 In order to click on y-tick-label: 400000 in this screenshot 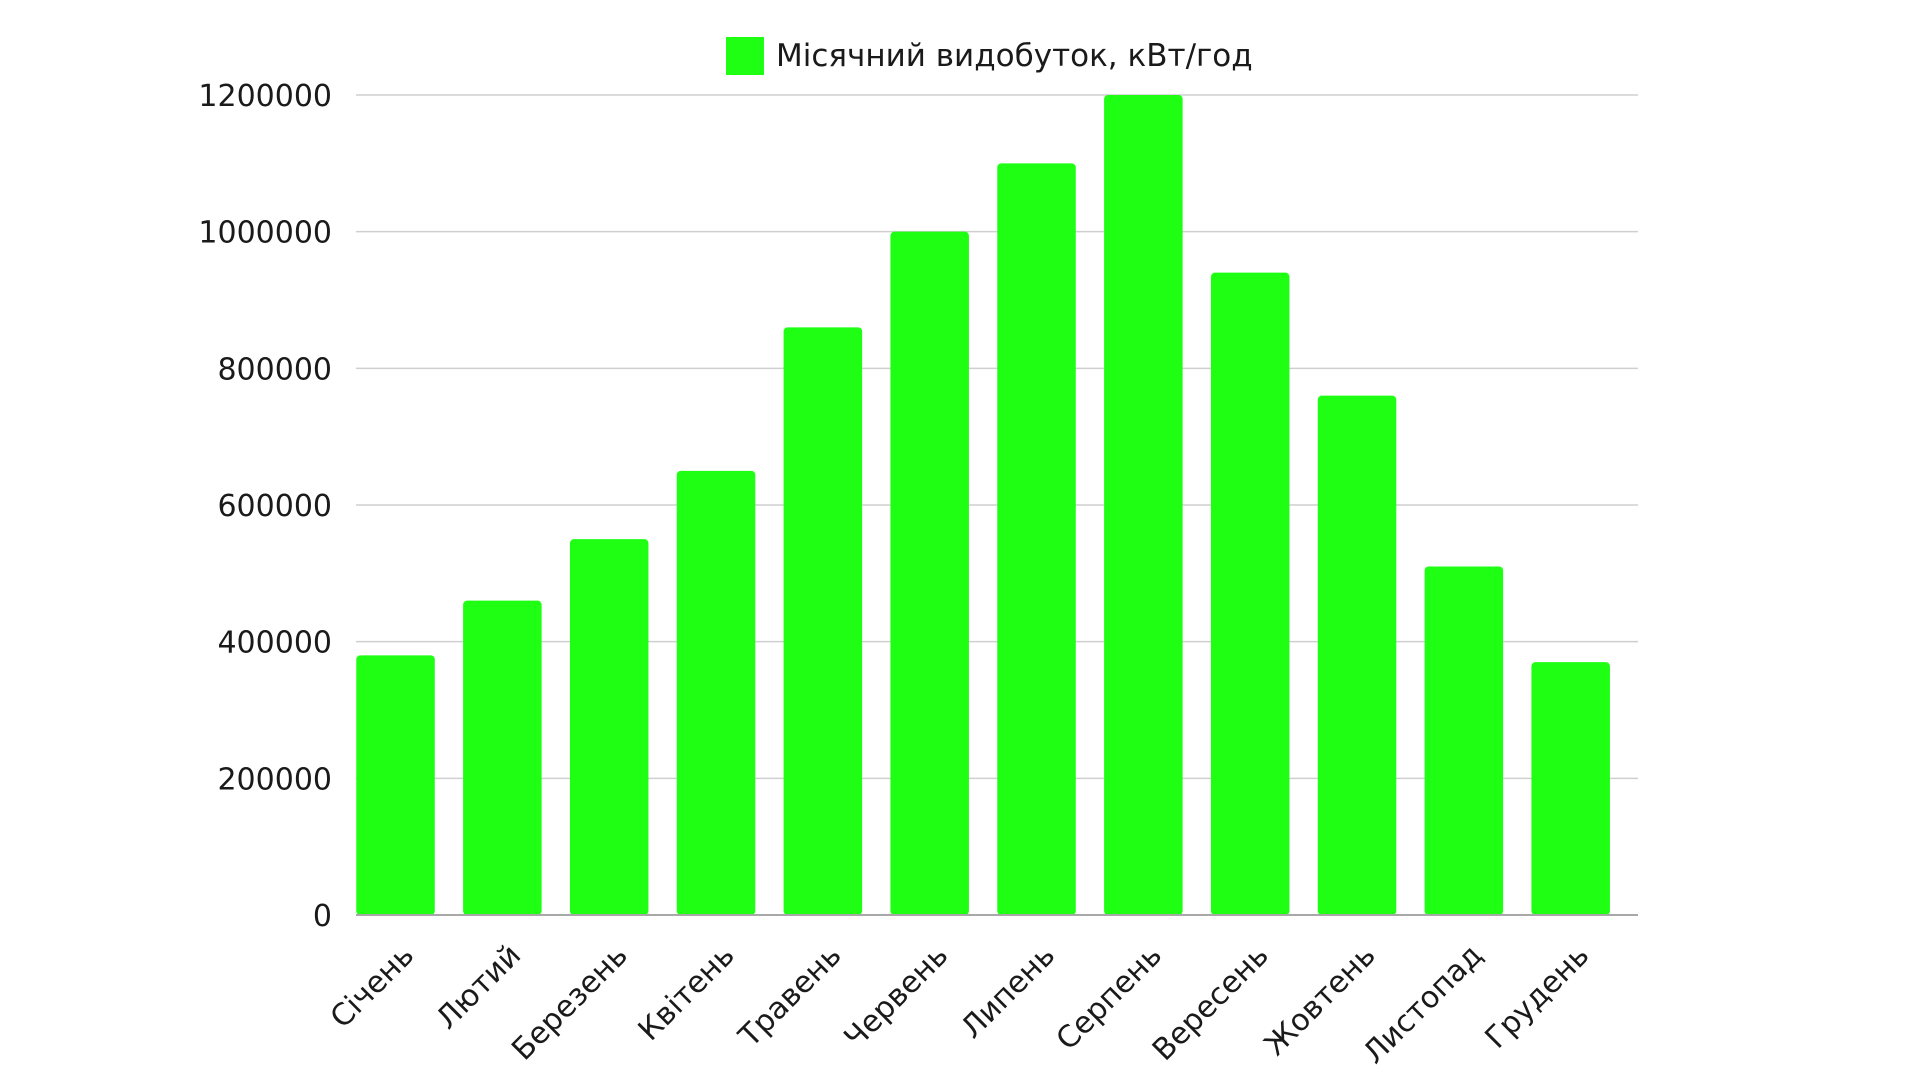, I will do `click(274, 643)`.